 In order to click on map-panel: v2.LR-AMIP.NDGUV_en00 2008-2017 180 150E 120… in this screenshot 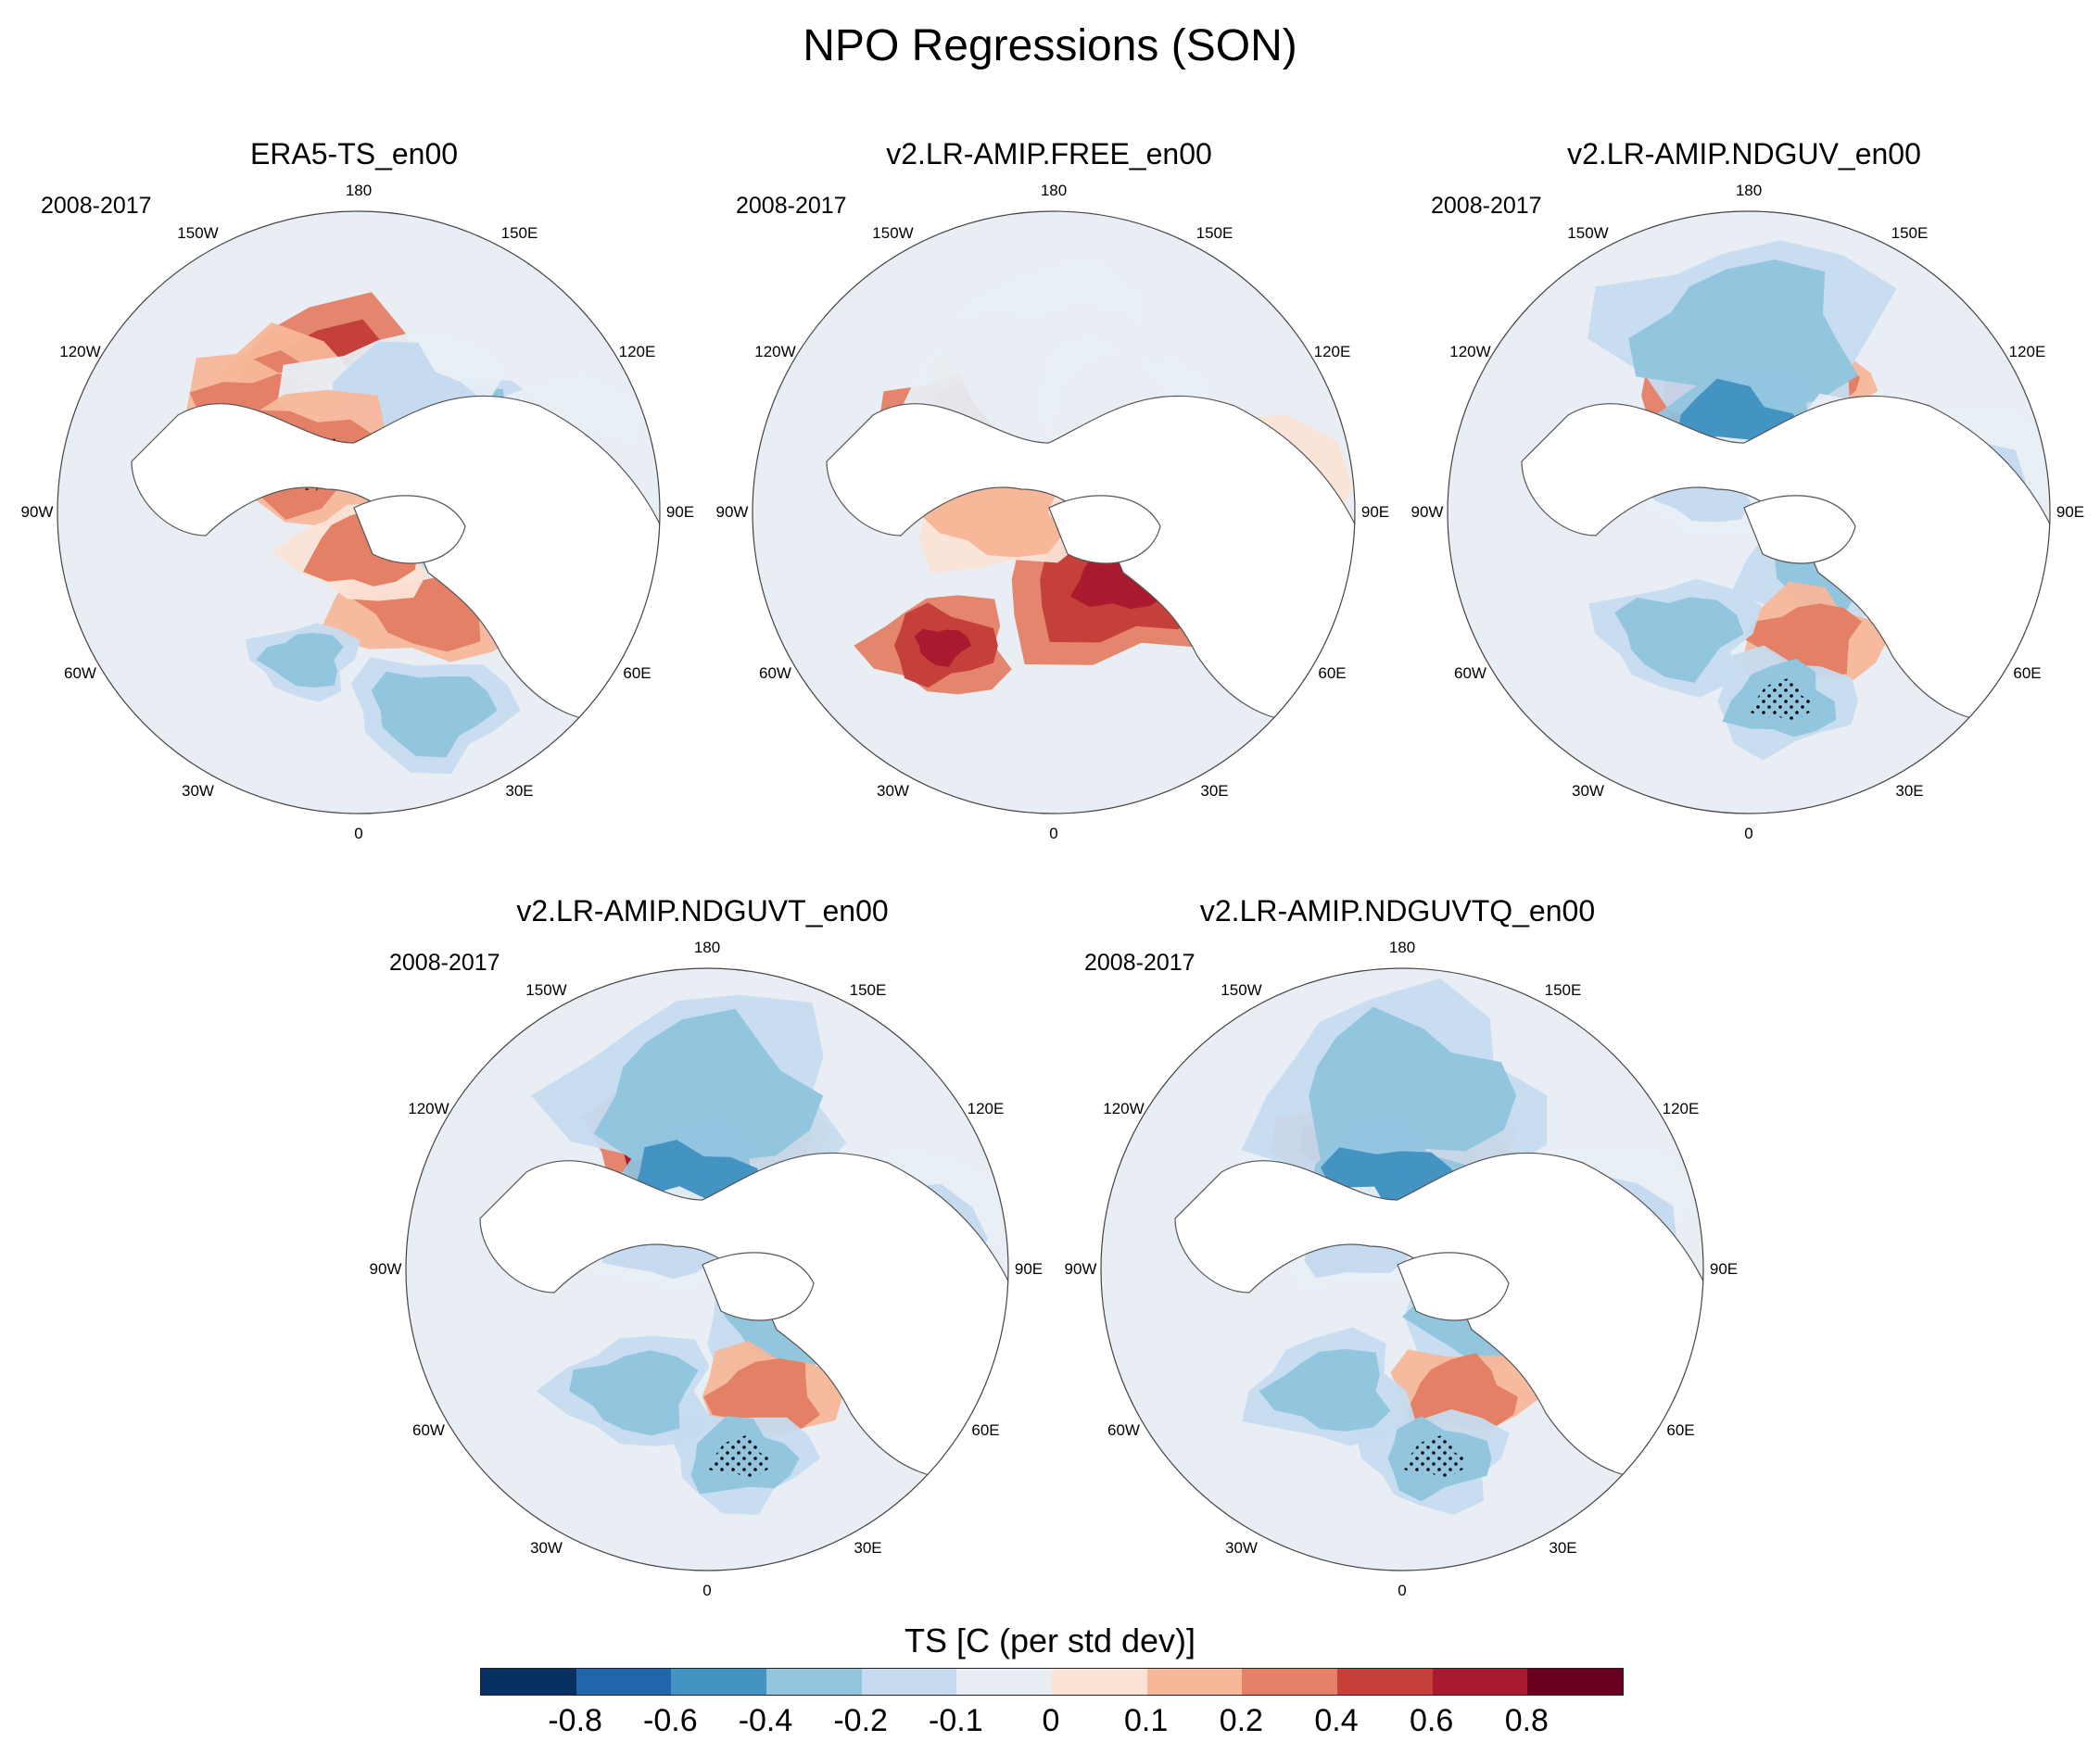, I will do `click(1748, 489)`.